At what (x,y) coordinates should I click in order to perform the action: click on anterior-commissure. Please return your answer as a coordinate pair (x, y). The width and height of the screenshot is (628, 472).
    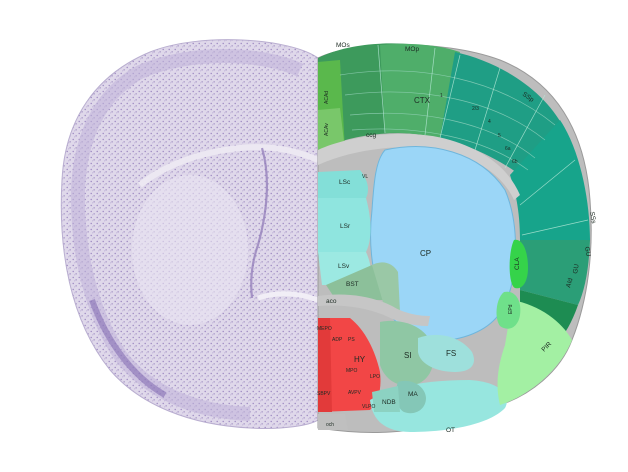
    Looking at the image, I should click on (374, 310).